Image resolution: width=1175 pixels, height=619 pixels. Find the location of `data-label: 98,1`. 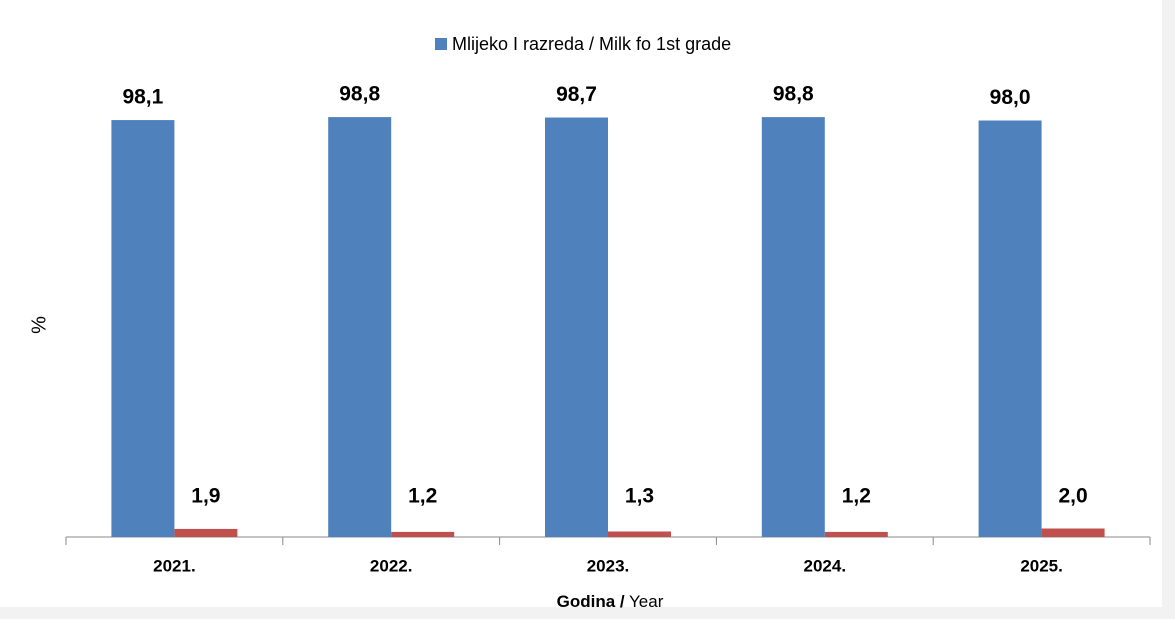

data-label: 98,1 is located at coordinates (142, 97).